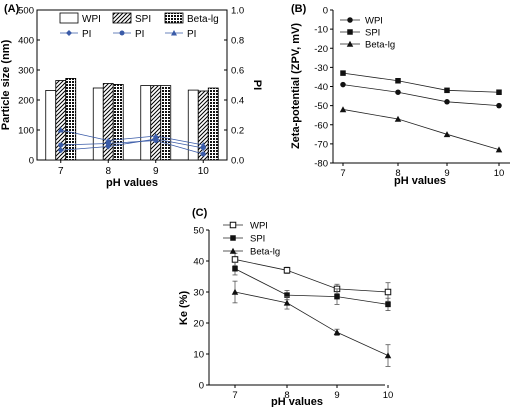 The height and width of the screenshot is (407, 525). What do you see at coordinates (237, 101) in the screenshot?
I see `a-y2-tick-label: 0.4` at bounding box center [237, 101].